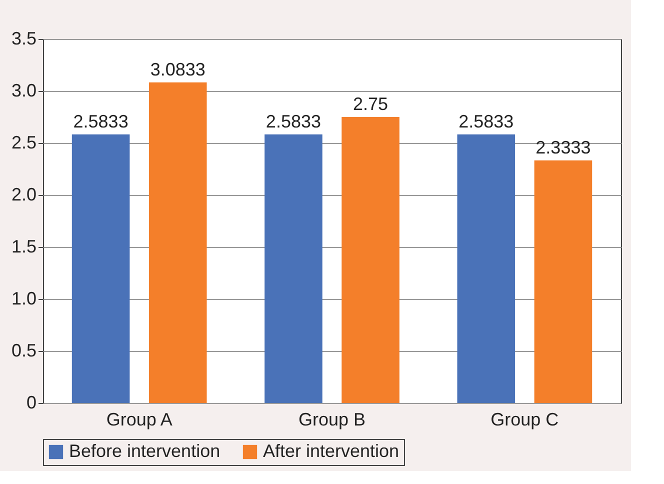 The width and height of the screenshot is (664, 484). I want to click on data-label: 3.0833, so click(178, 69).